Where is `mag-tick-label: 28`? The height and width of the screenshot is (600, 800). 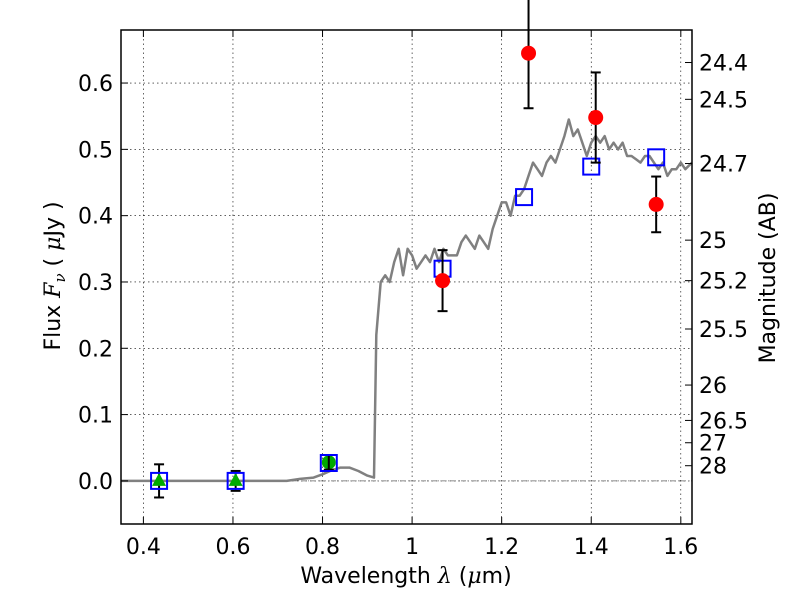
mag-tick-label: 28 is located at coordinates (713, 467).